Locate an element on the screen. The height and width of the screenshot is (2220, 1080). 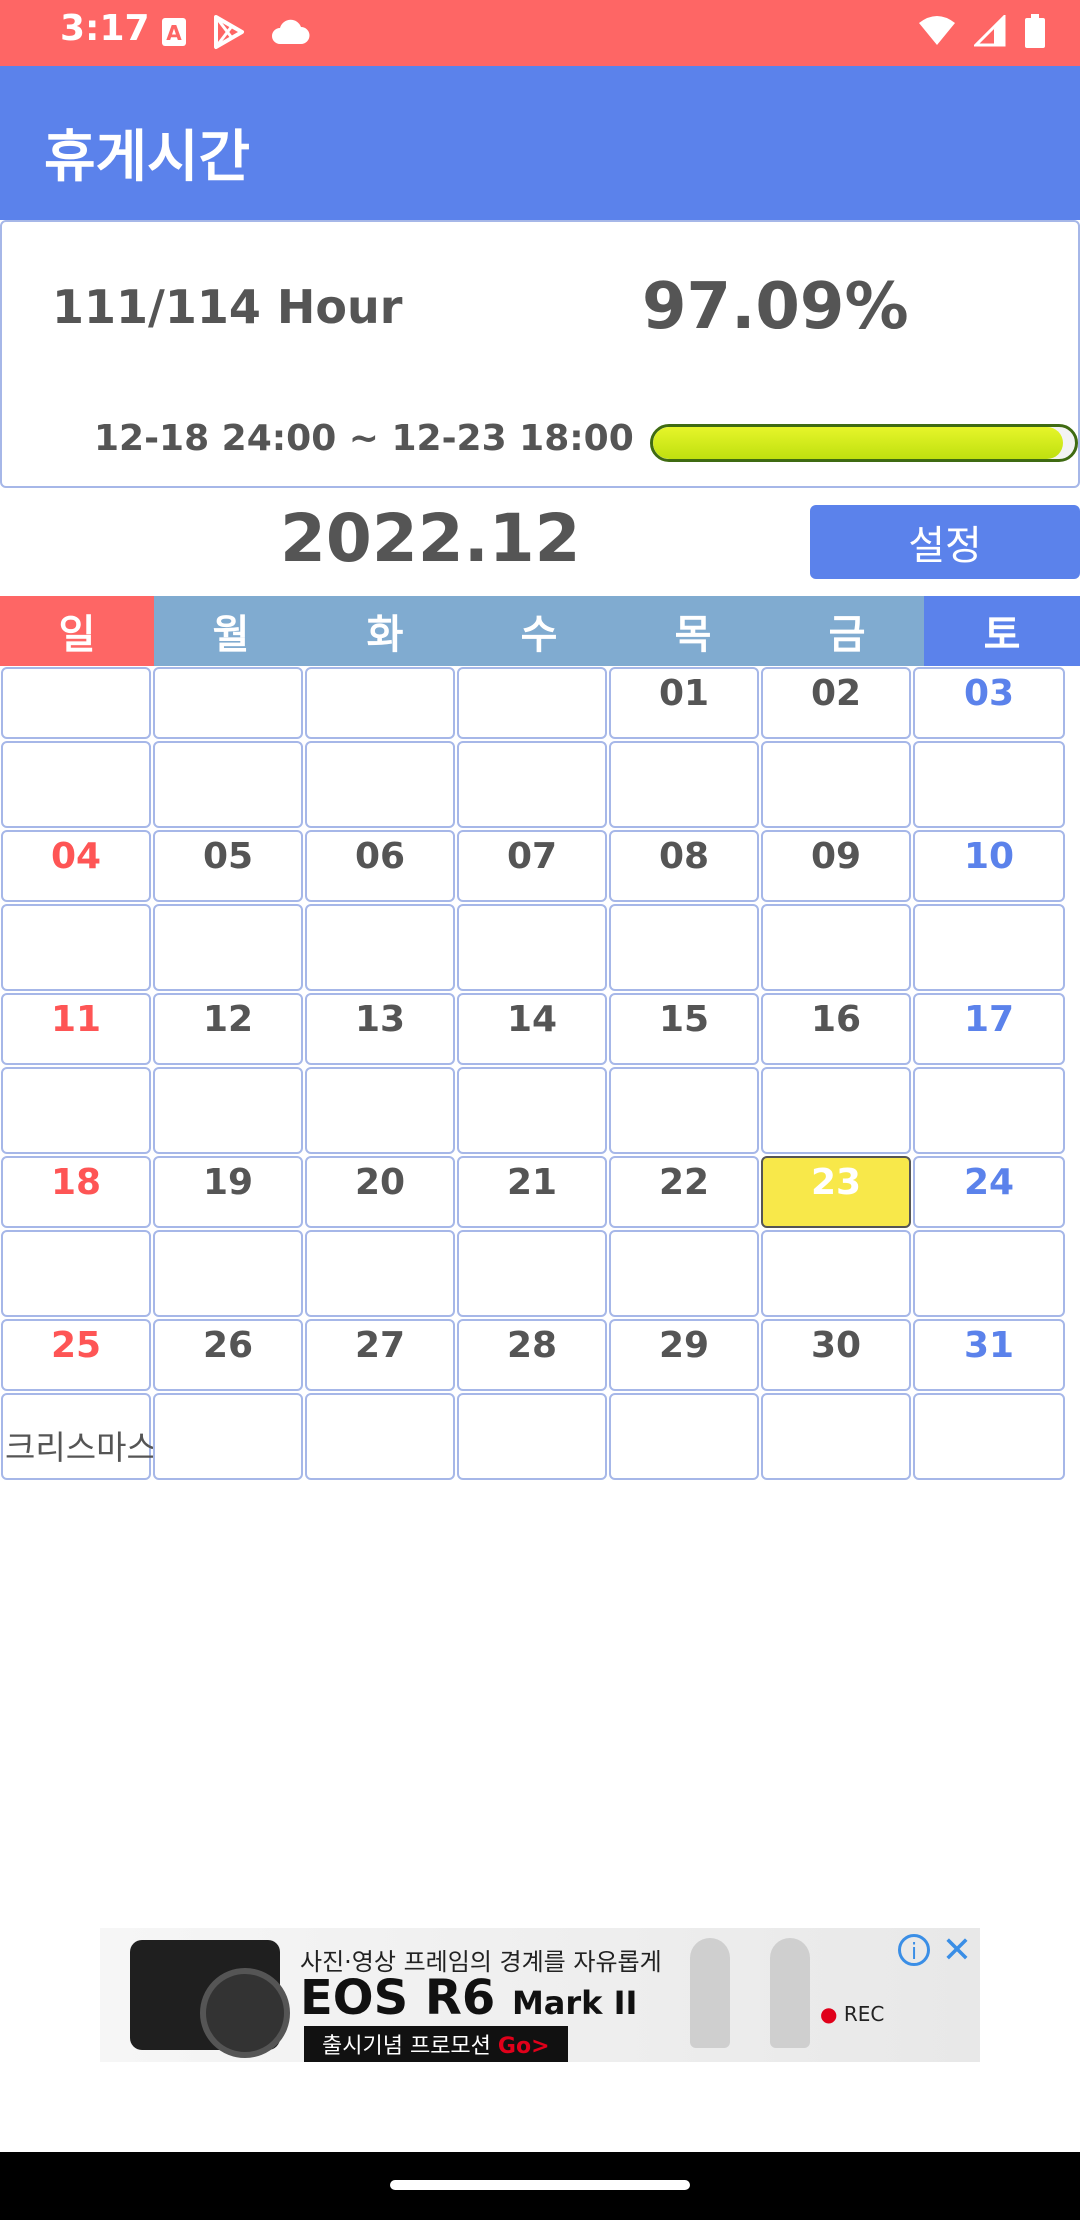
ad-promo: 출시기념 프로모션 Go> is located at coordinates (436, 2044).